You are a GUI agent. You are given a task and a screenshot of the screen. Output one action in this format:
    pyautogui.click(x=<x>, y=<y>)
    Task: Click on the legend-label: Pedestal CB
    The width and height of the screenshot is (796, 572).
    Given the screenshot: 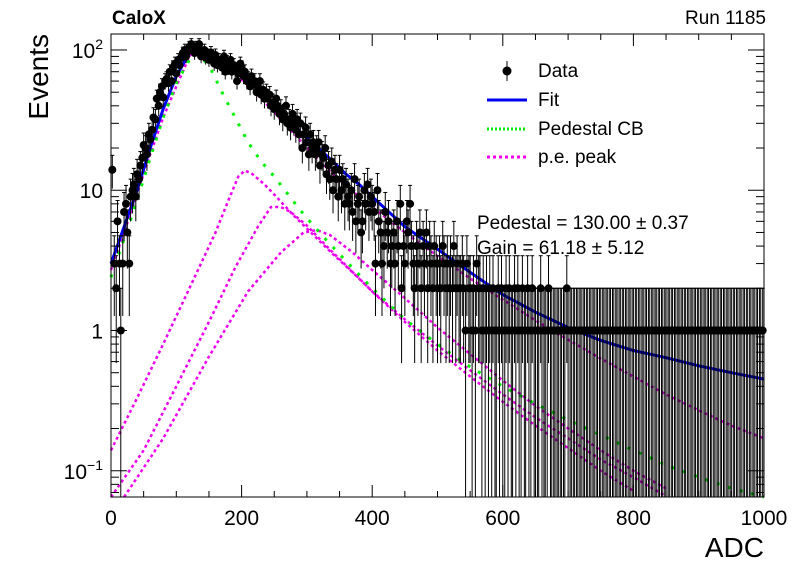 What is the action you would take?
    pyautogui.click(x=591, y=129)
    